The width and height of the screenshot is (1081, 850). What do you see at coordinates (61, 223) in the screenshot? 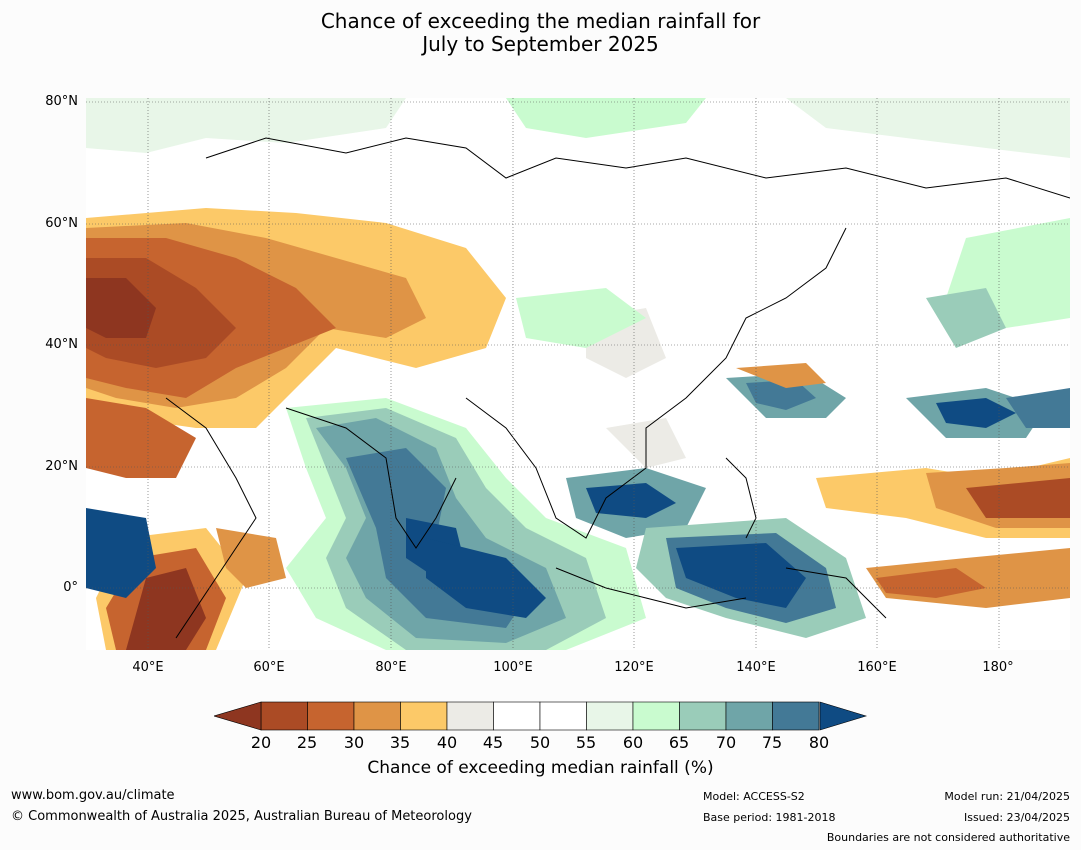
I see `lat-label-60n: 60°N` at bounding box center [61, 223].